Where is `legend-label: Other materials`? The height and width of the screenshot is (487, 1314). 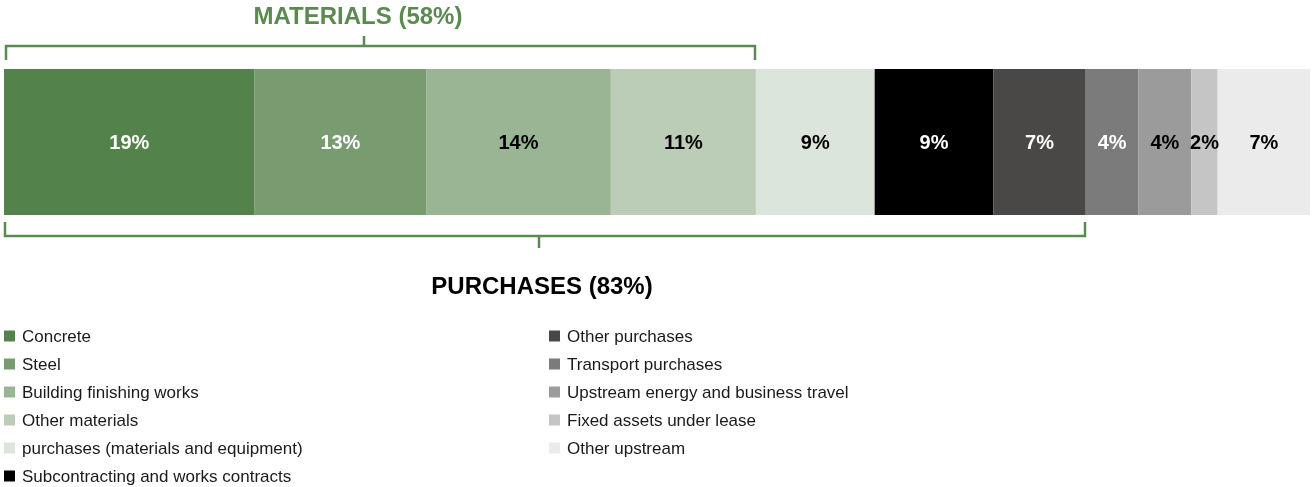
legend-label: Other materials is located at coordinates (80, 420).